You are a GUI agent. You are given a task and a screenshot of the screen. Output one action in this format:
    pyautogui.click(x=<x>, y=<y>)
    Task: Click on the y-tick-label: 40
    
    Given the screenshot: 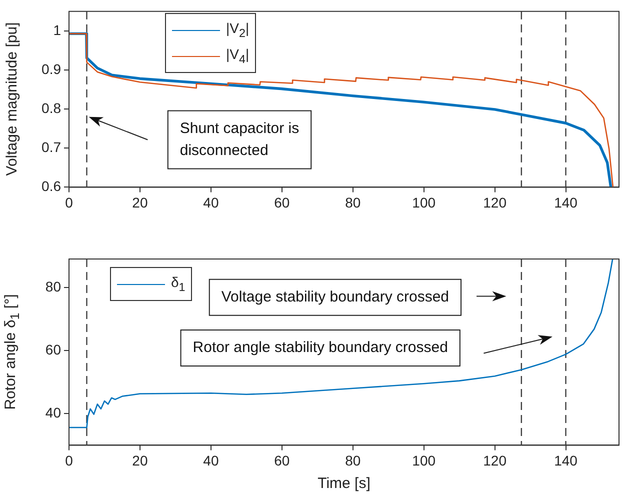 What is the action you would take?
    pyautogui.click(x=53, y=412)
    